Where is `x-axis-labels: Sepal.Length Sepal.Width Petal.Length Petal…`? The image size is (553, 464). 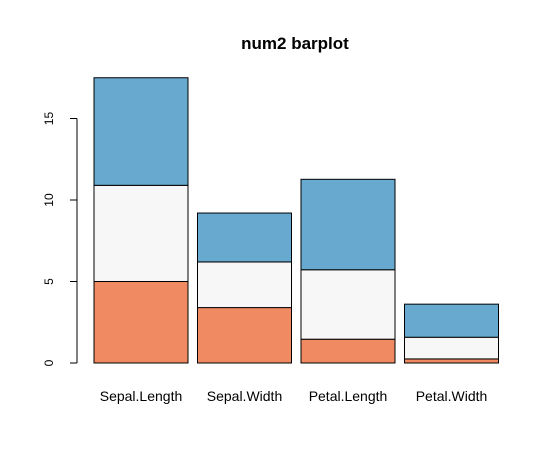 x-axis-labels: Sepal.Length Sepal.Width Petal.Length Petal… is located at coordinates (294, 396).